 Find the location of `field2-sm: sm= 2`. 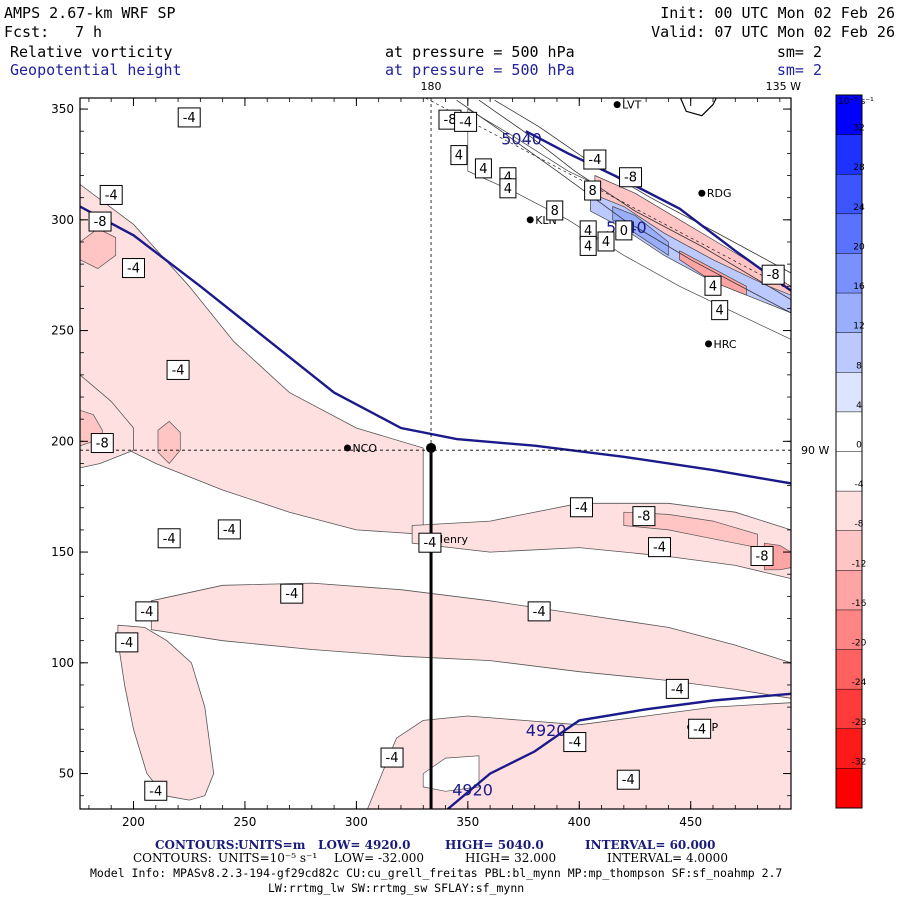

field2-sm: sm= 2 is located at coordinates (799, 70).